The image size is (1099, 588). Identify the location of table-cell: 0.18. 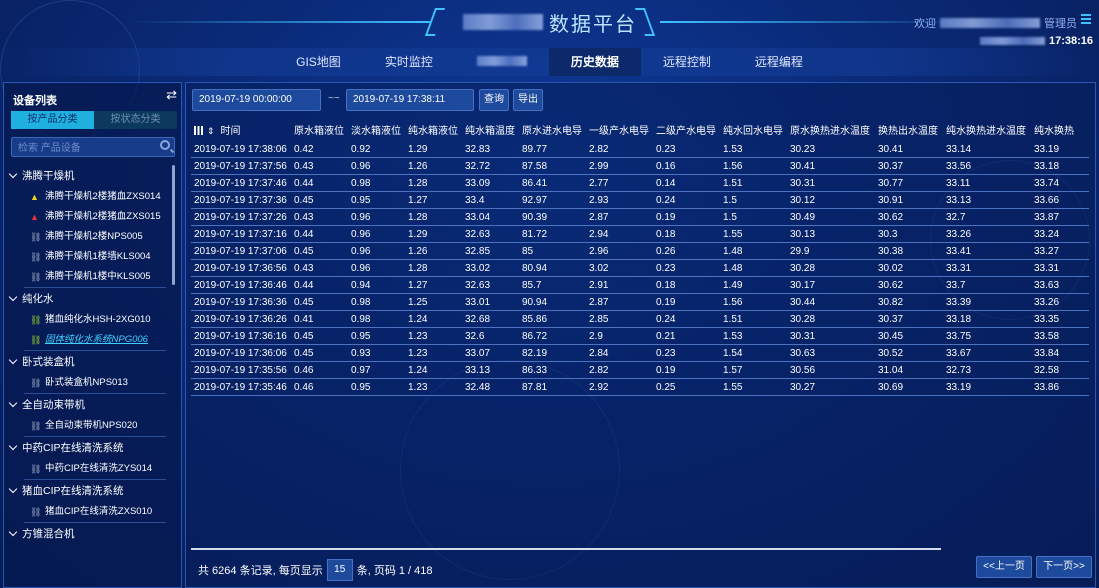
(666, 285).